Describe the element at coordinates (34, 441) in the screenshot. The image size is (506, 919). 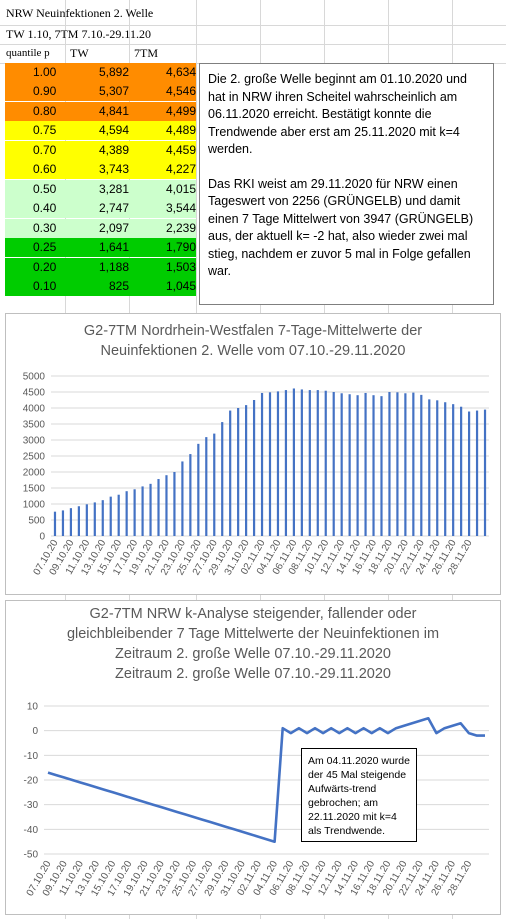
I see `y-tick-label: 3000` at that location.